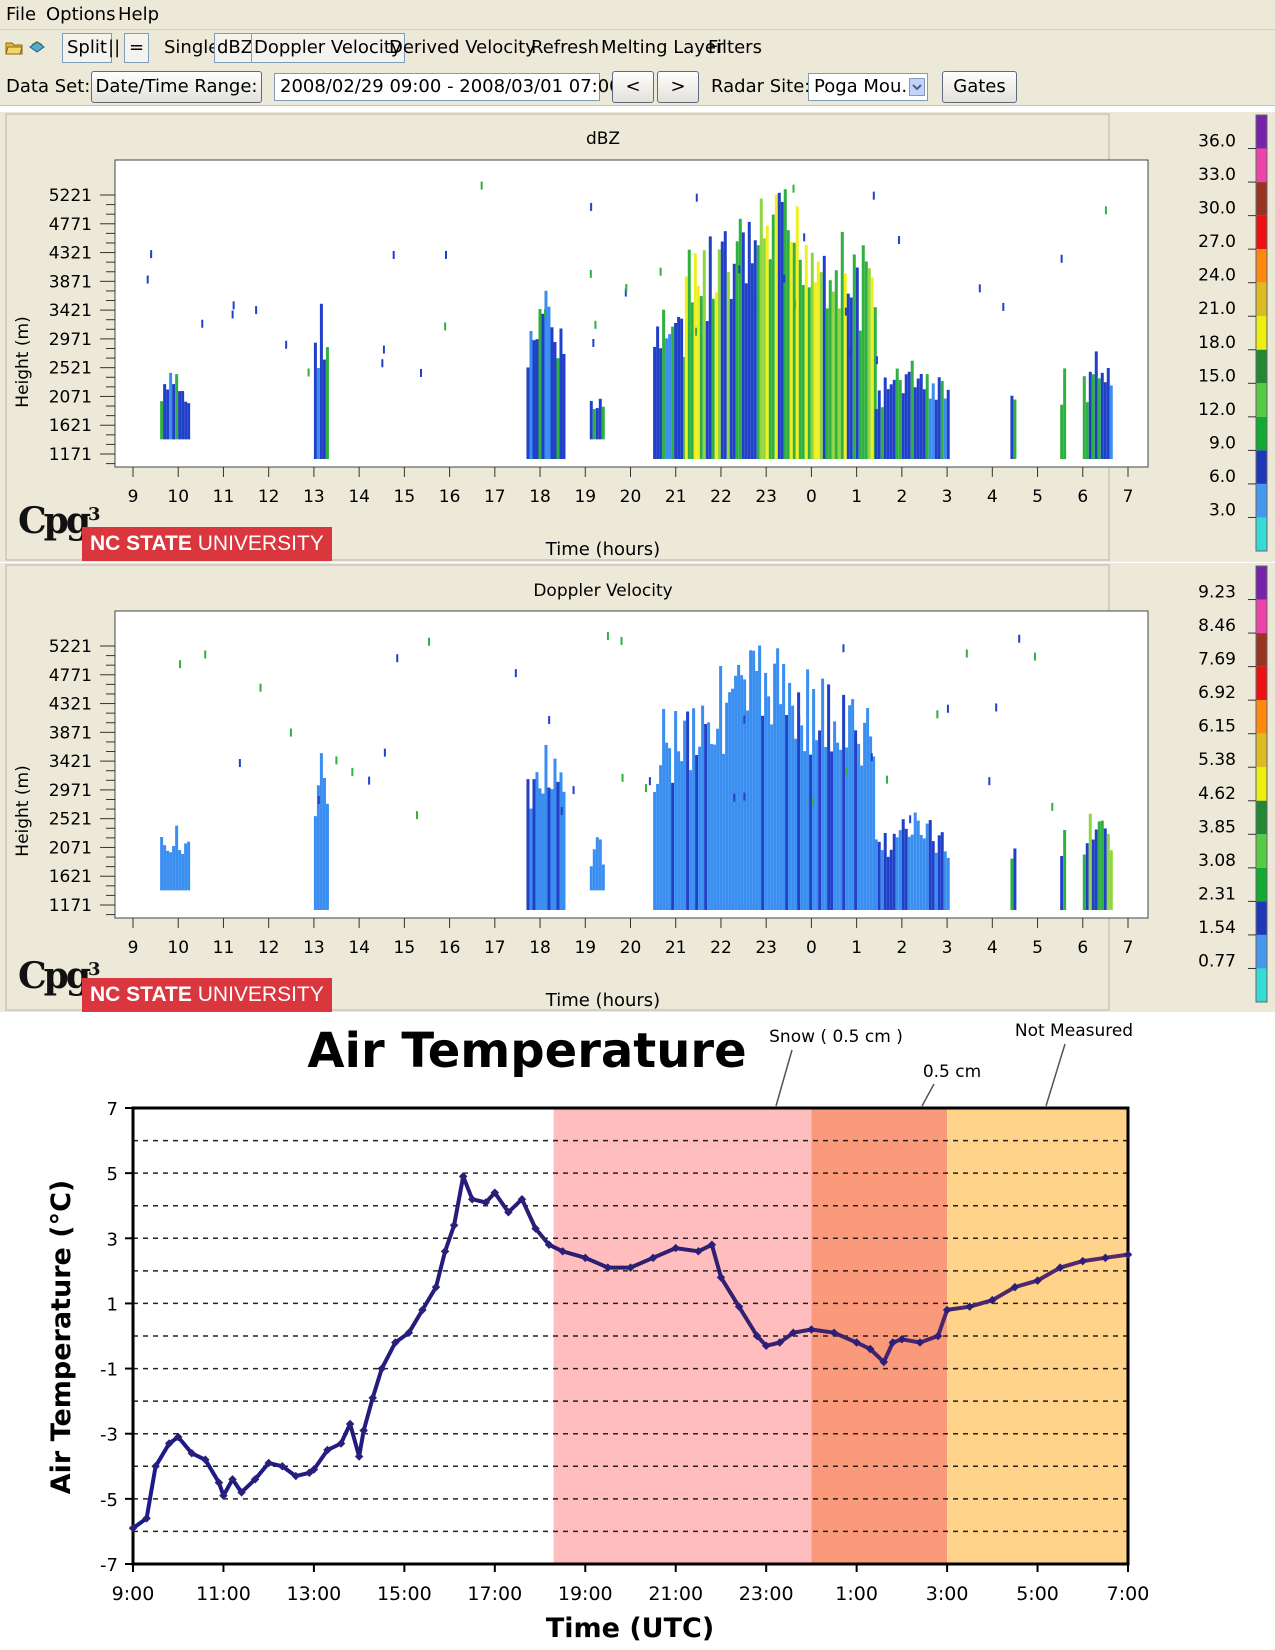 This screenshot has width=1275, height=1650. Describe the element at coordinates (979, 87) in the screenshot. I see `gates-button: Gates` at that location.